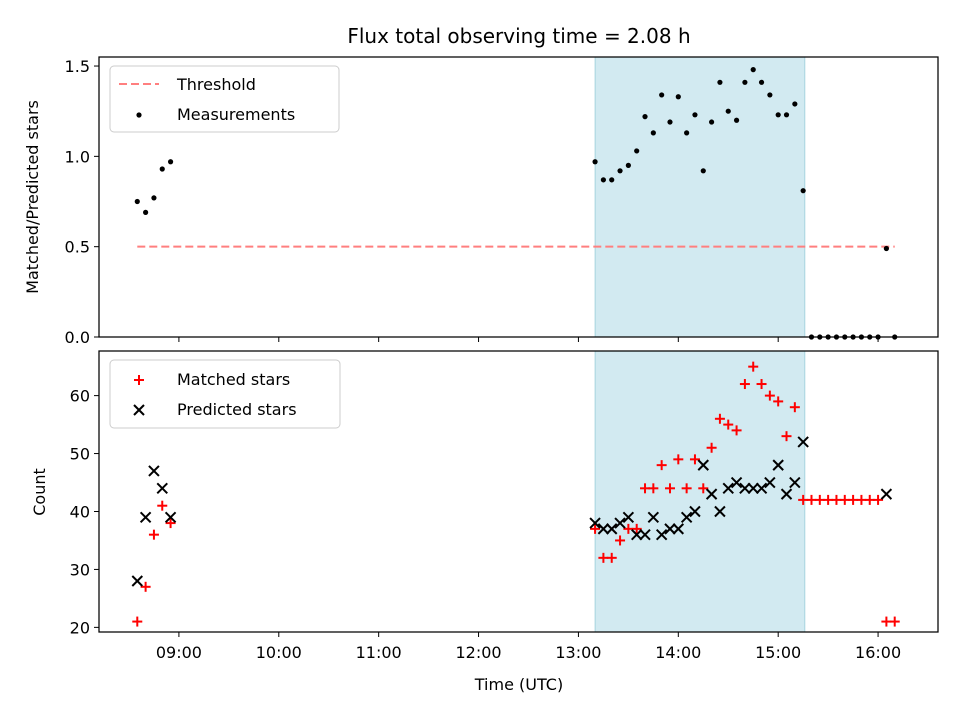 The height and width of the screenshot is (720, 960). What do you see at coordinates (39, 492) in the screenshot?
I see `bottom-y-axis-label: Count` at bounding box center [39, 492].